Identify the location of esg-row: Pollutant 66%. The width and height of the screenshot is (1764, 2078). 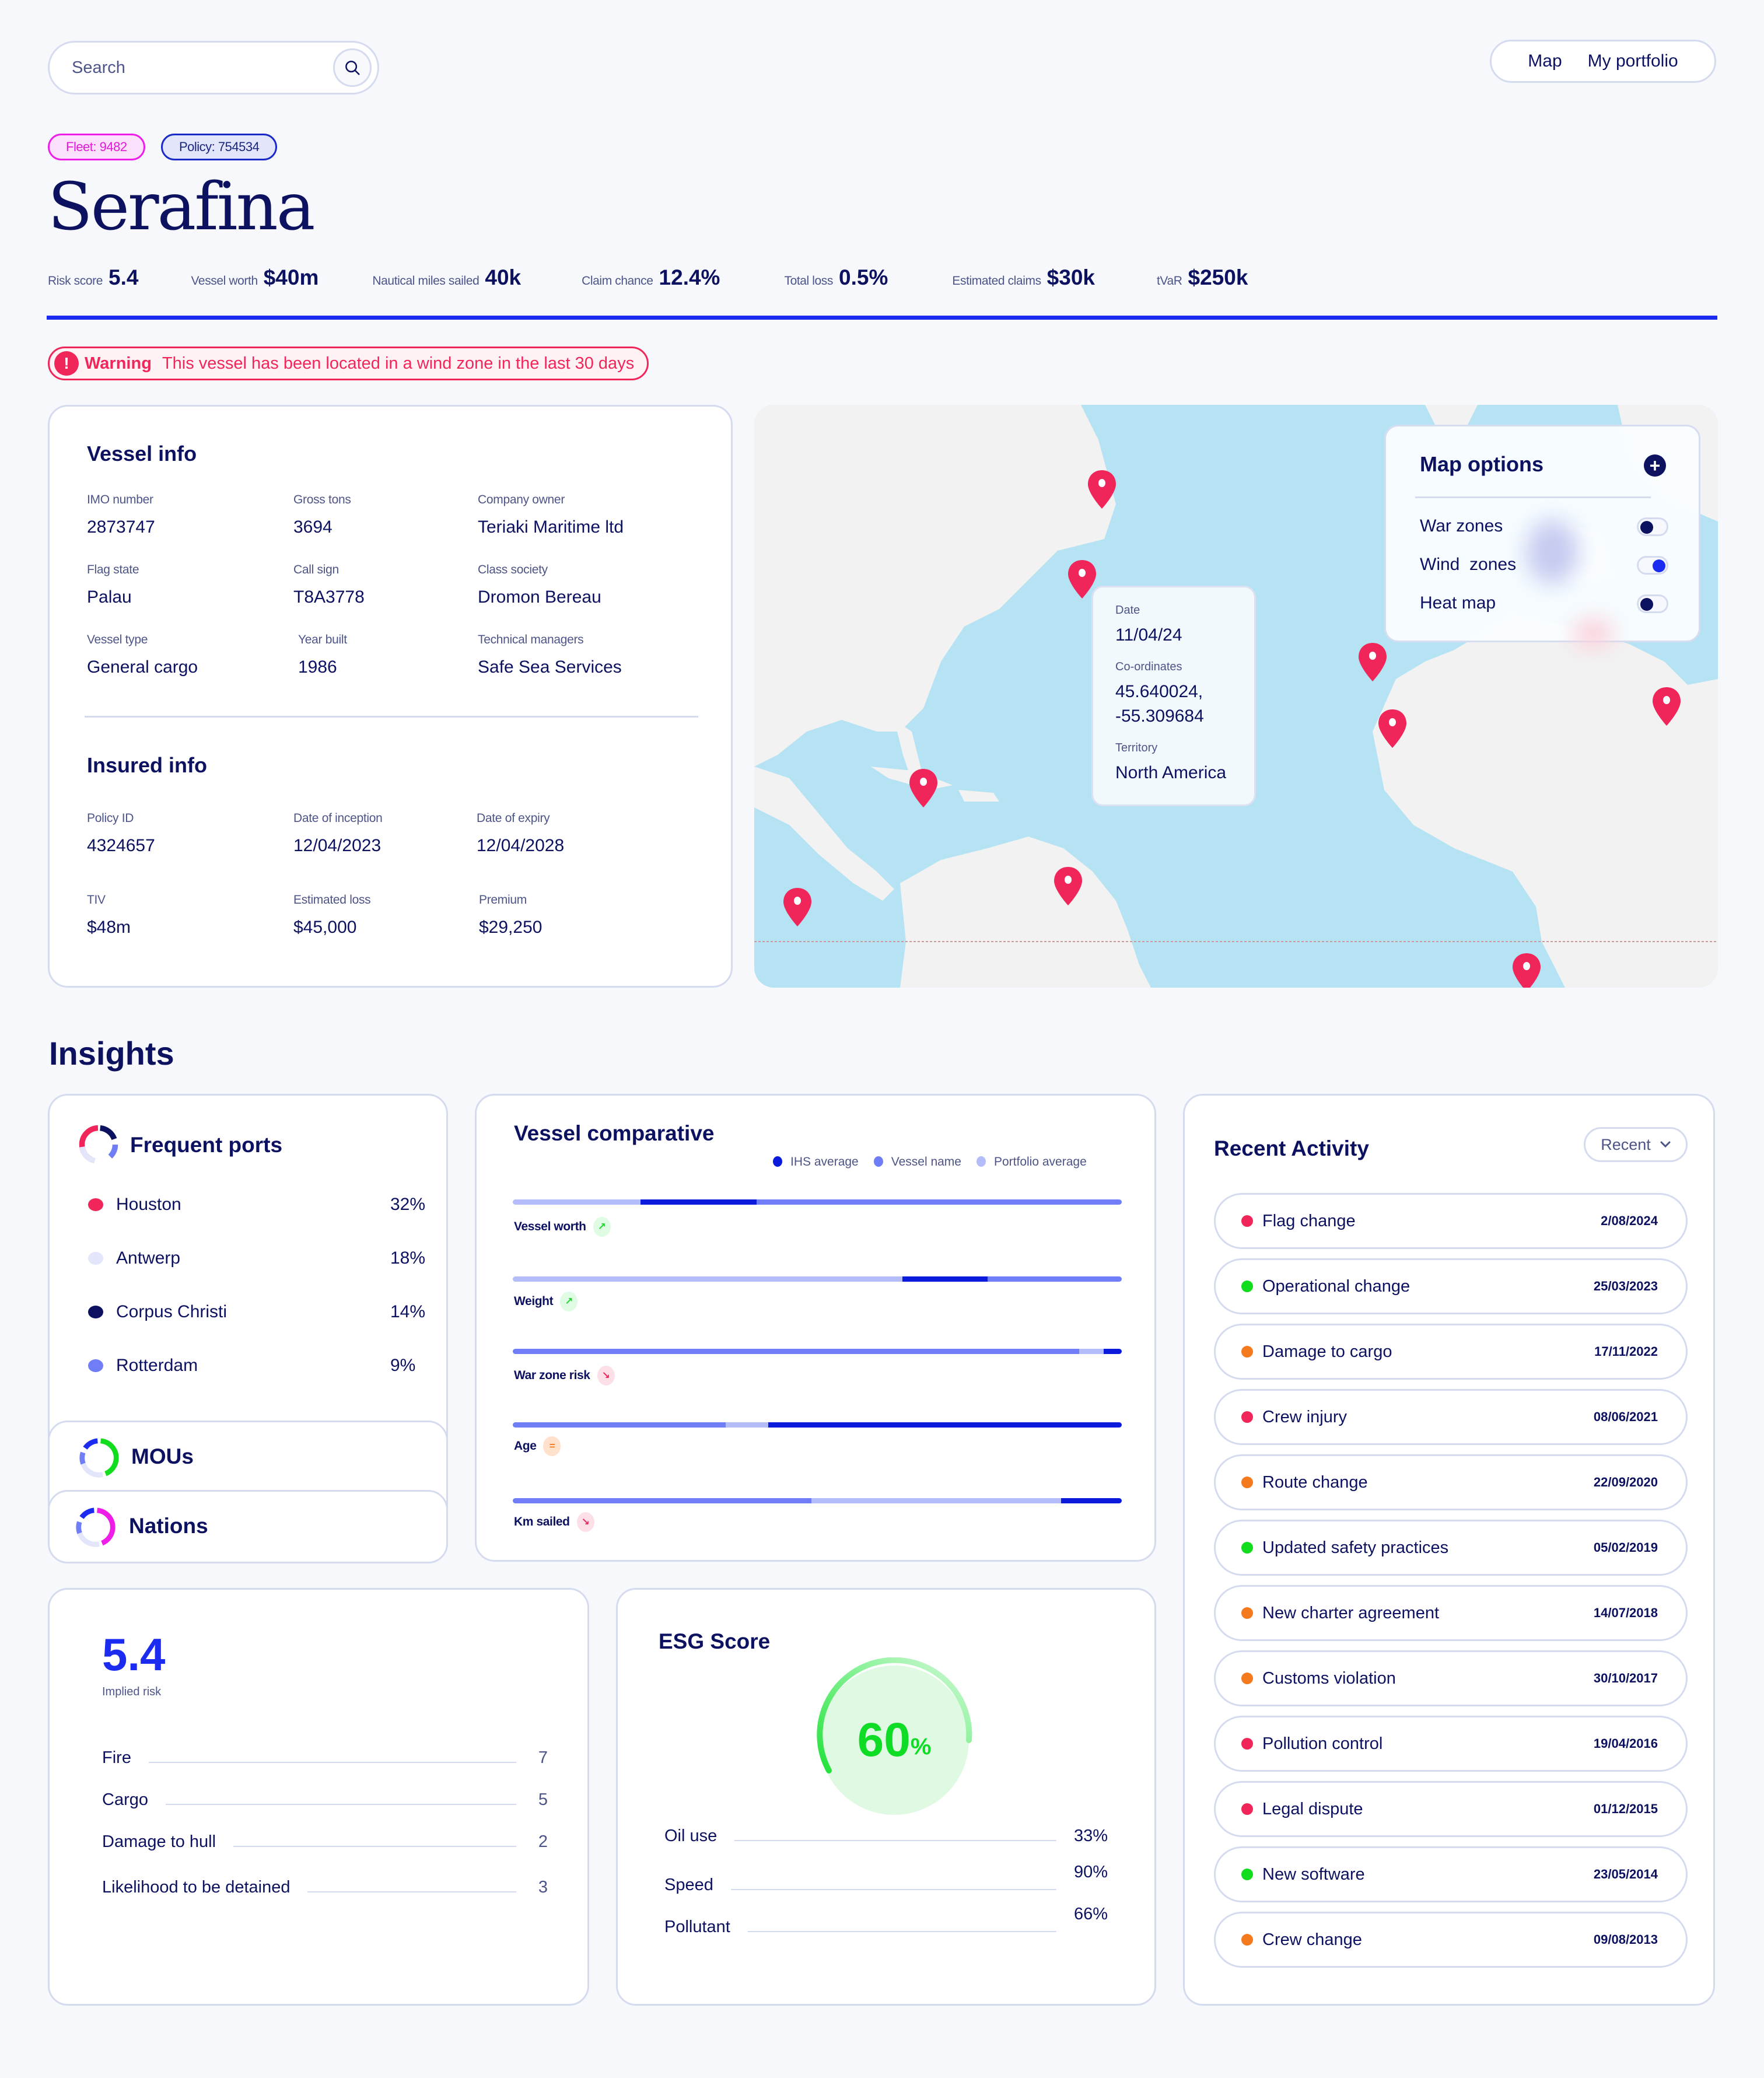
(886, 1920).